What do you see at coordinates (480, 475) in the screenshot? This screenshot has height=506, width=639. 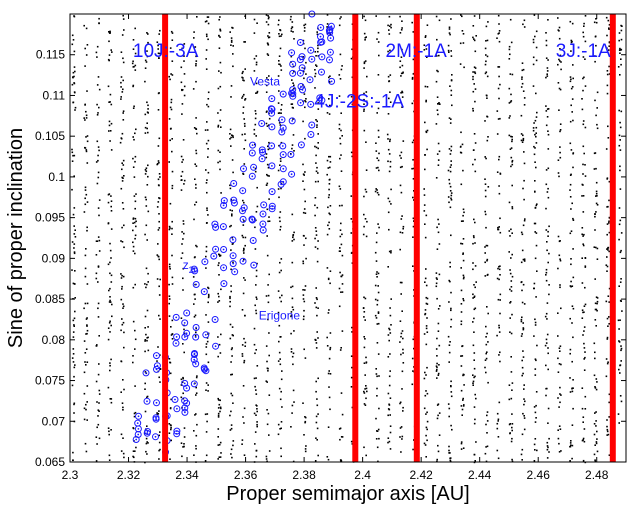 I see `x-tick-label: 2.44` at bounding box center [480, 475].